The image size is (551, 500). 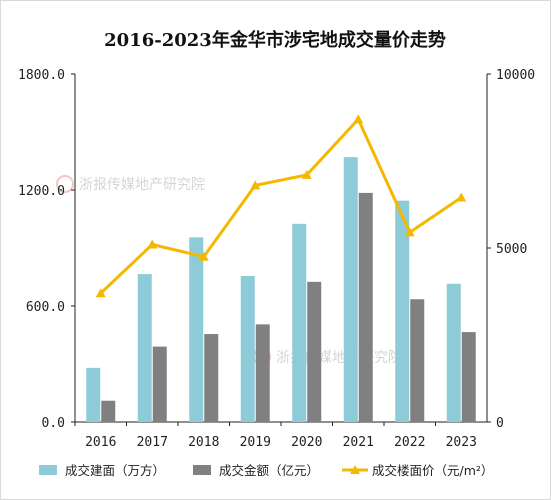 I want to click on x-tick-label: 2019, so click(x=255, y=442).